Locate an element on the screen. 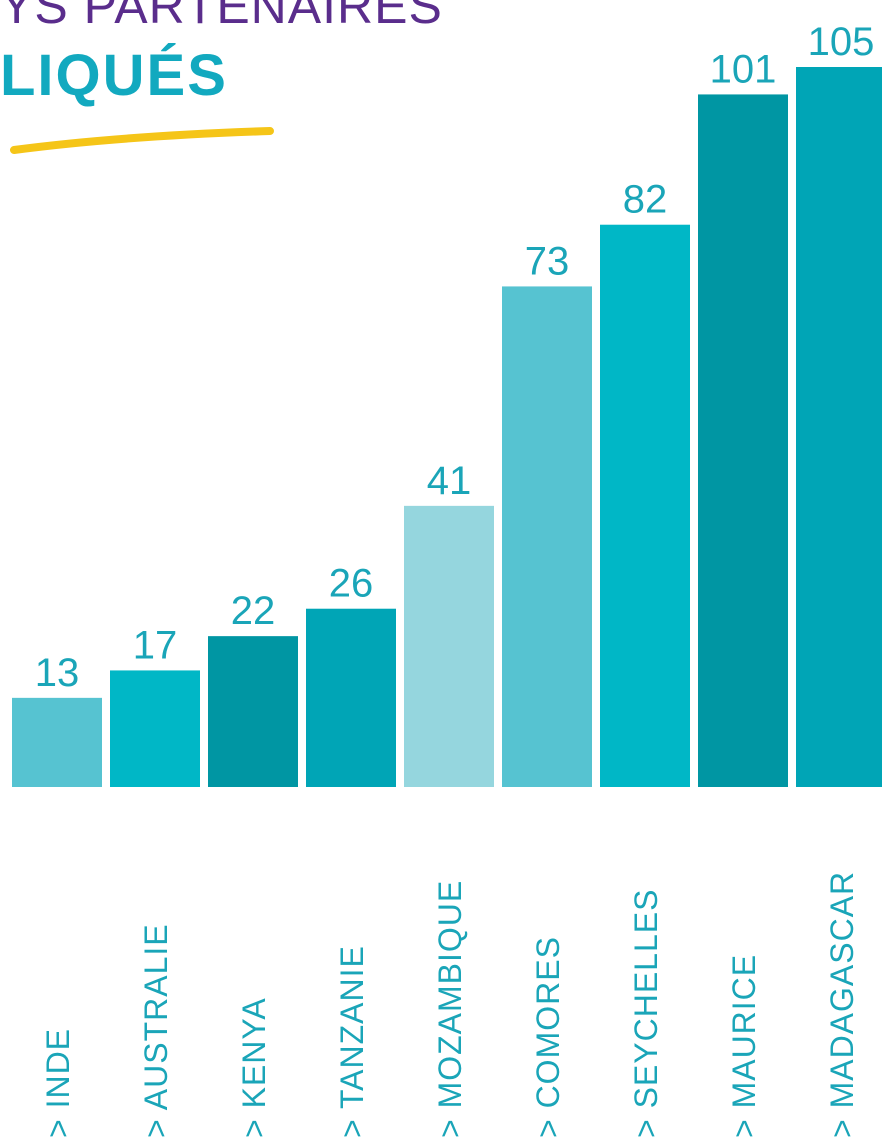 This screenshot has width=882, height=1142. category-label-3: > TANZANIE is located at coordinates (352, 1041).